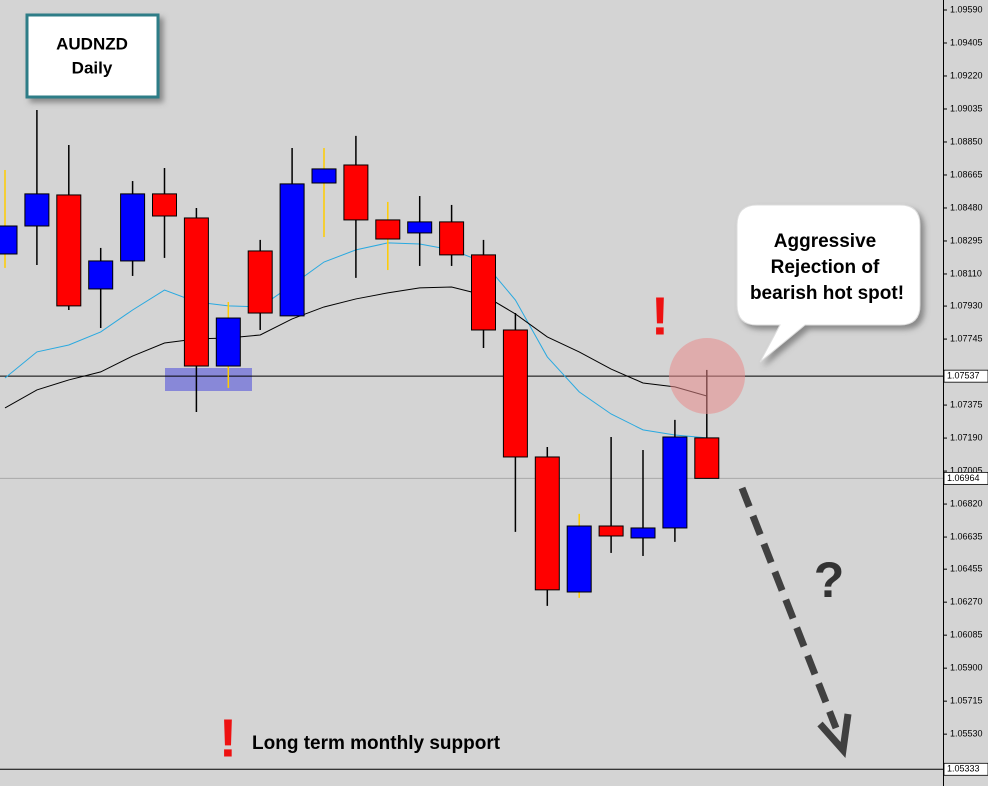 This screenshot has width=988, height=786. I want to click on y-tick-label: 1.08110, so click(966, 273).